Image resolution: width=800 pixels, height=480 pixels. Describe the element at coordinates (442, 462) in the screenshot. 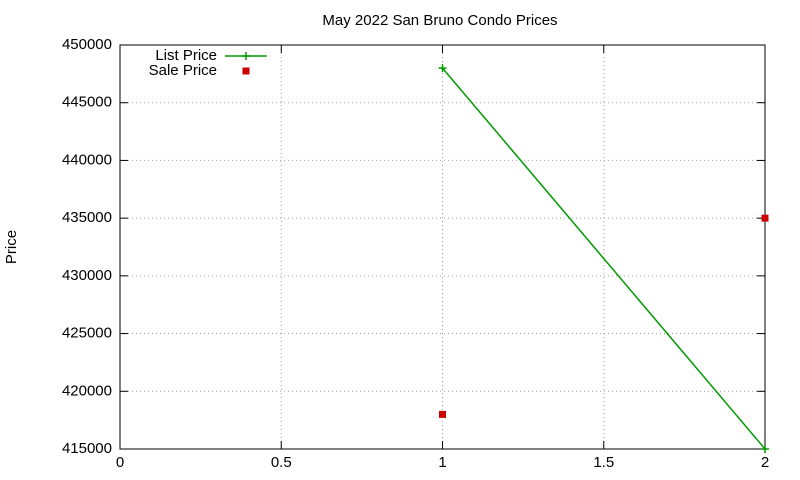

I see `x-tick-label: 1` at that location.